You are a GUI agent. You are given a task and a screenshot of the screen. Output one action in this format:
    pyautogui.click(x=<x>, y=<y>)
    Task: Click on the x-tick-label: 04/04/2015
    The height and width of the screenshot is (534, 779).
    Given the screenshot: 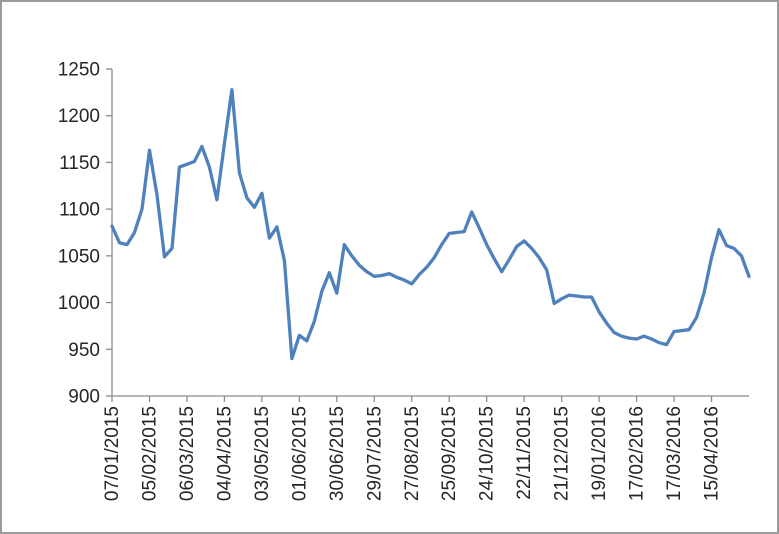 What is the action you would take?
    pyautogui.click(x=224, y=453)
    